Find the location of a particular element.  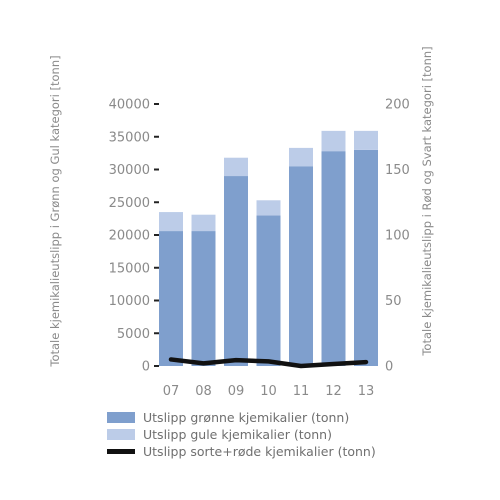

x-axis: 07 08 09 10 11 12 13 is located at coordinates (269, 391).